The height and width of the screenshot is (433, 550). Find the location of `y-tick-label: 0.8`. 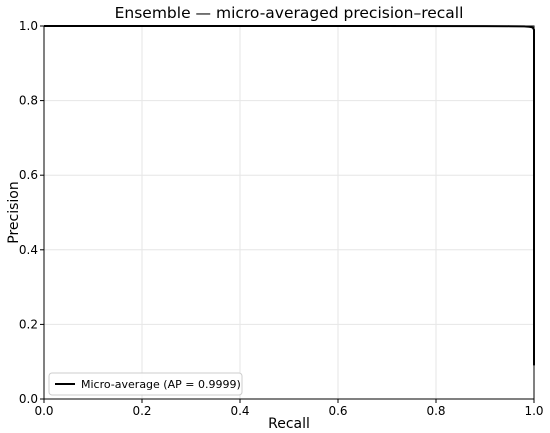

y-tick-label: 0.8 is located at coordinates (28, 101).